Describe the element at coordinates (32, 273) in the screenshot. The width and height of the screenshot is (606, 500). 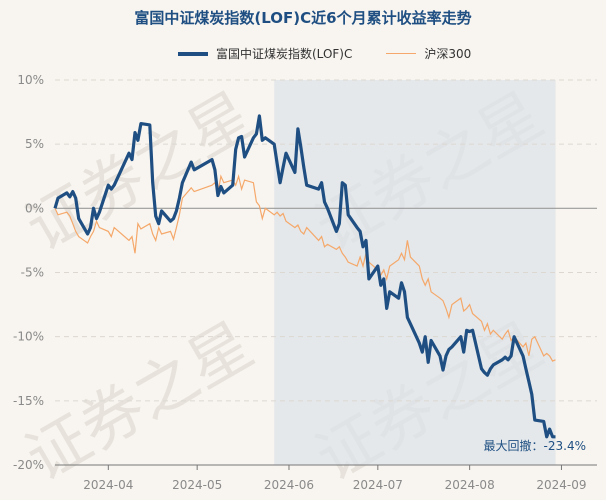
I see `y-tick-label: -5%` at that location.